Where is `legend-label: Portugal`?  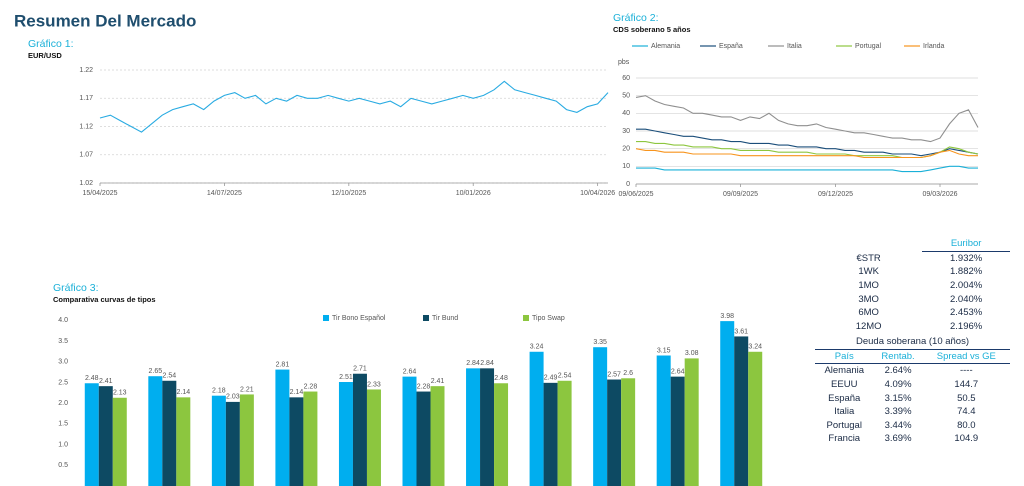
legend-label: Portugal is located at coordinates (868, 46).